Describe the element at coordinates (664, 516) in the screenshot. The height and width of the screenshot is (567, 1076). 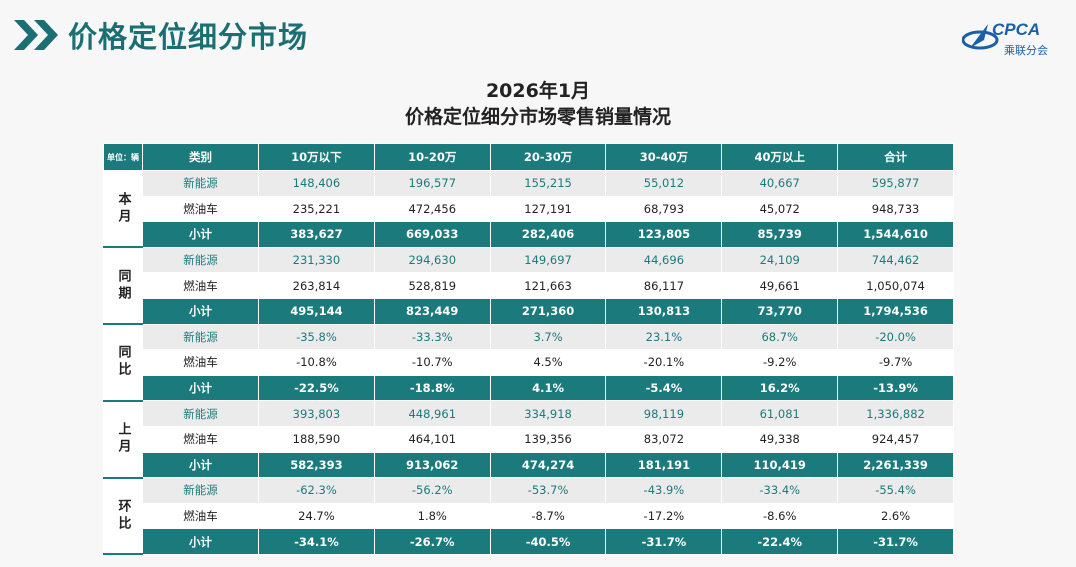
I see `cell: -17.2%` at that location.